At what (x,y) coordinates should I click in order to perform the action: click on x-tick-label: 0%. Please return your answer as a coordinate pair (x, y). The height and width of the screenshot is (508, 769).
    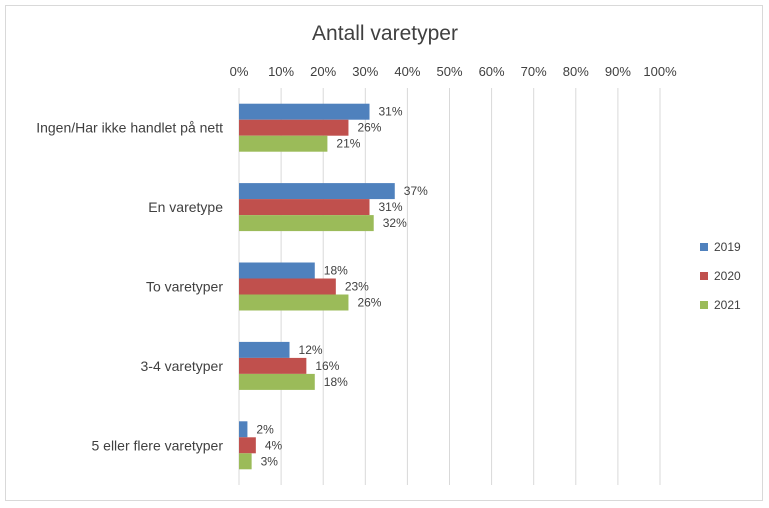
    Looking at the image, I should click on (239, 71).